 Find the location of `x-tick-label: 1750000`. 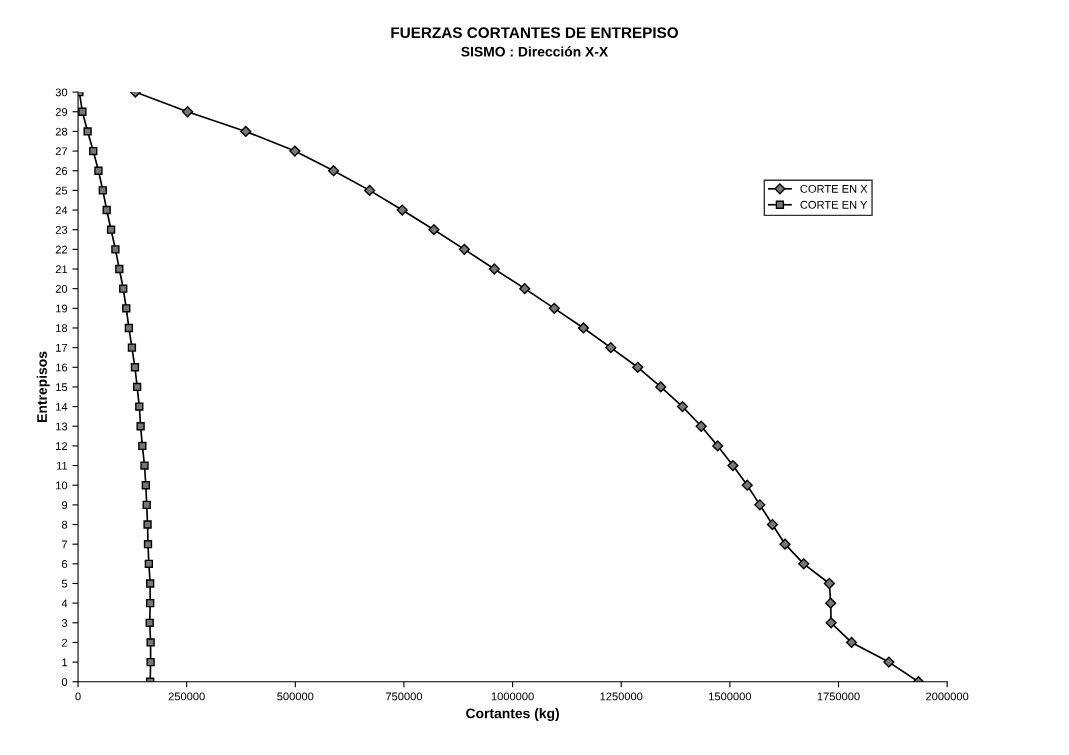

x-tick-label: 1750000 is located at coordinates (838, 696).